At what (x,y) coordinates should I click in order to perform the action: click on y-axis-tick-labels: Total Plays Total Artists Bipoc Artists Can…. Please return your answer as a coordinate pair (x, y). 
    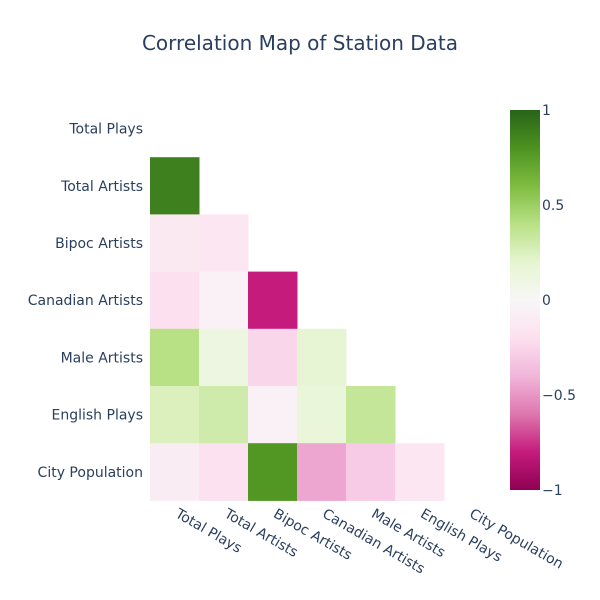
    Looking at the image, I should click on (85, 301).